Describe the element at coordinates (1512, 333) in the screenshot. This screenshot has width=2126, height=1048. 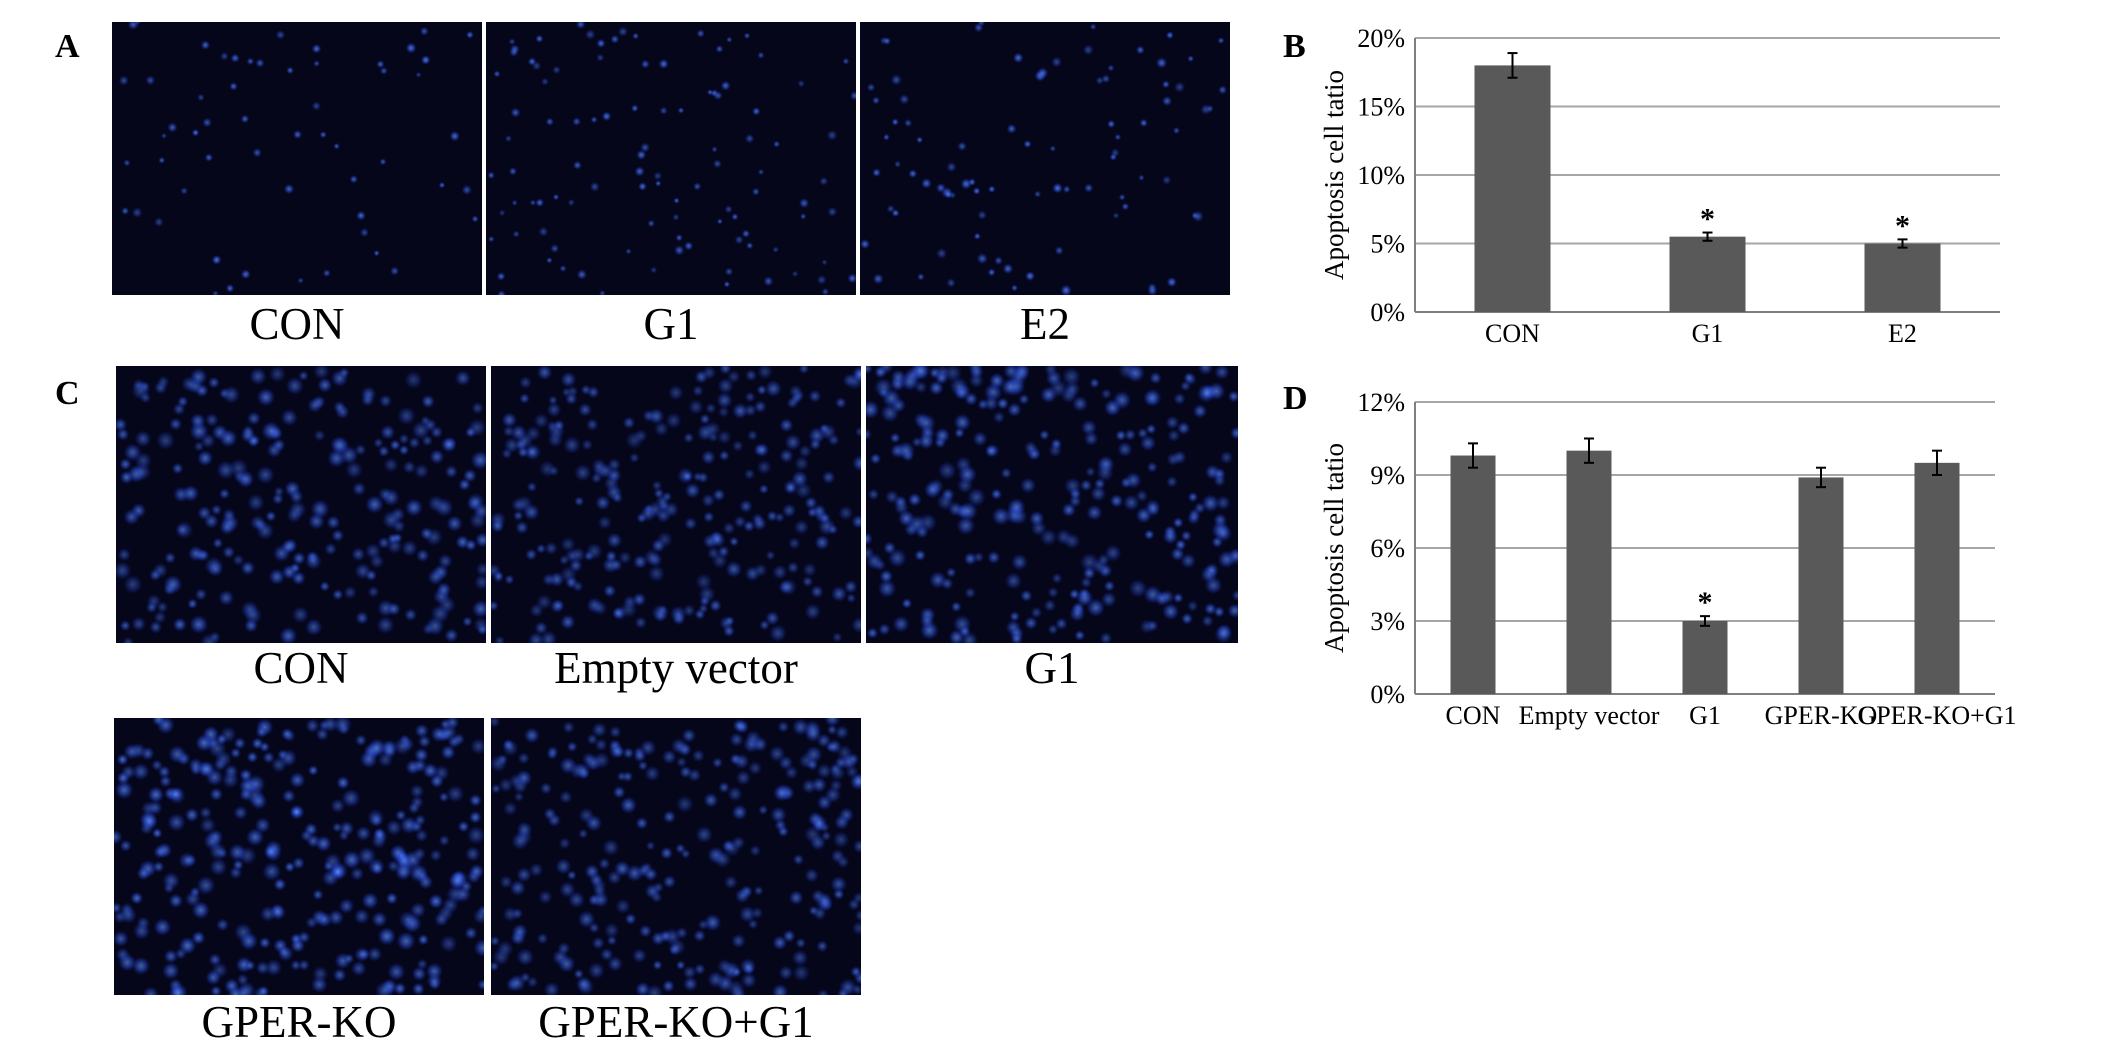
I see `chart-b-category-label: CON` at that location.